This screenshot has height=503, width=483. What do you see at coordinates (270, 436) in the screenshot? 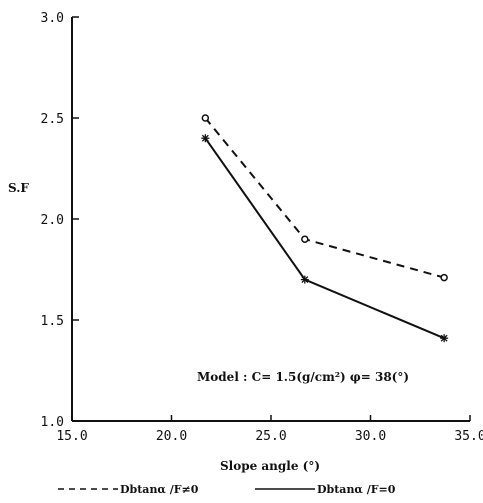
I see `x-tick-label: 25.0` at bounding box center [270, 436].